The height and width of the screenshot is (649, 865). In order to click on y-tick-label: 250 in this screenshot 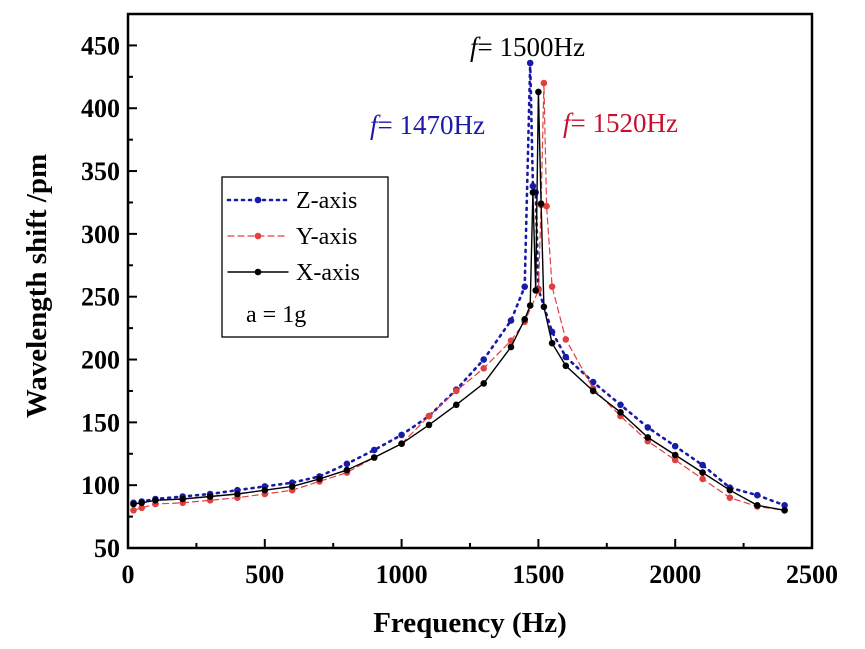, I will do `click(100, 297)`.